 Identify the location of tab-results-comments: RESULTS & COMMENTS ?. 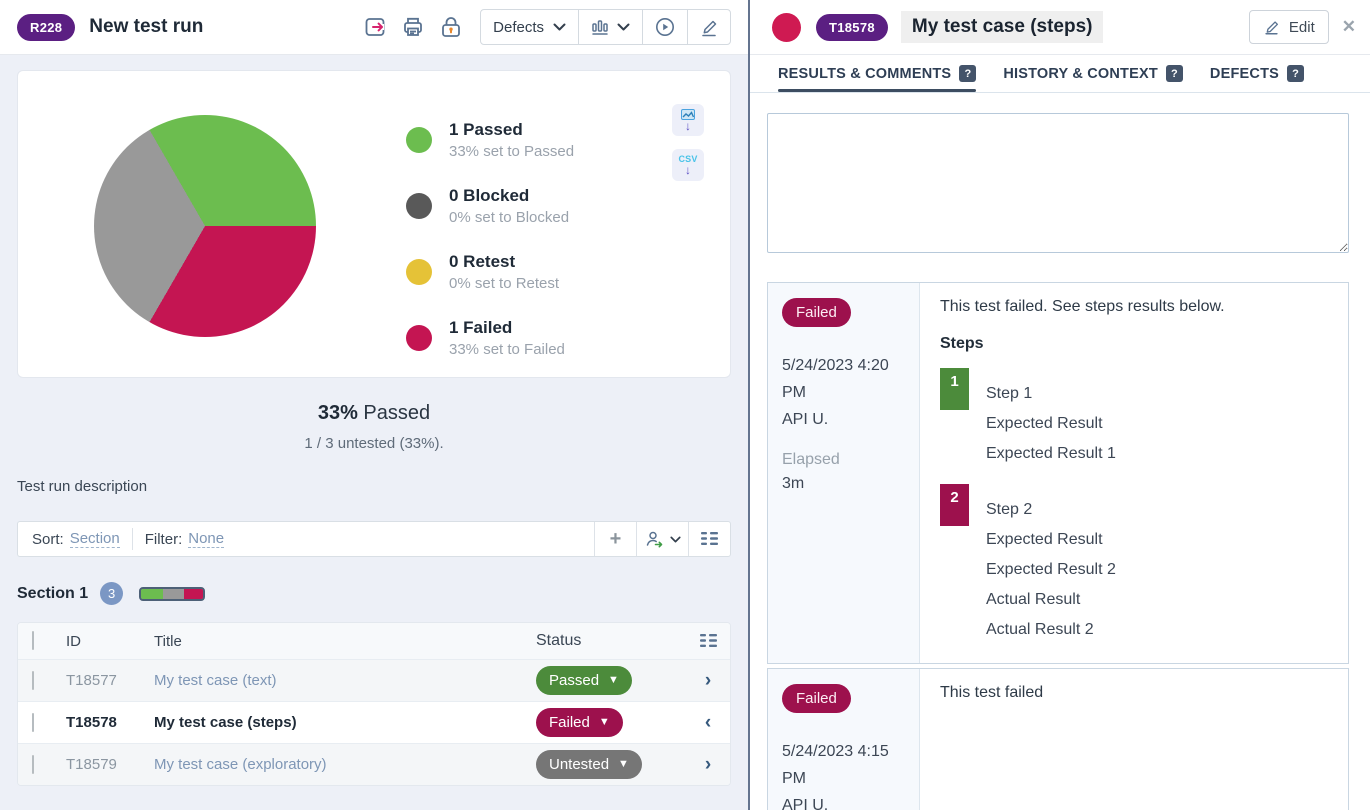
(877, 78).